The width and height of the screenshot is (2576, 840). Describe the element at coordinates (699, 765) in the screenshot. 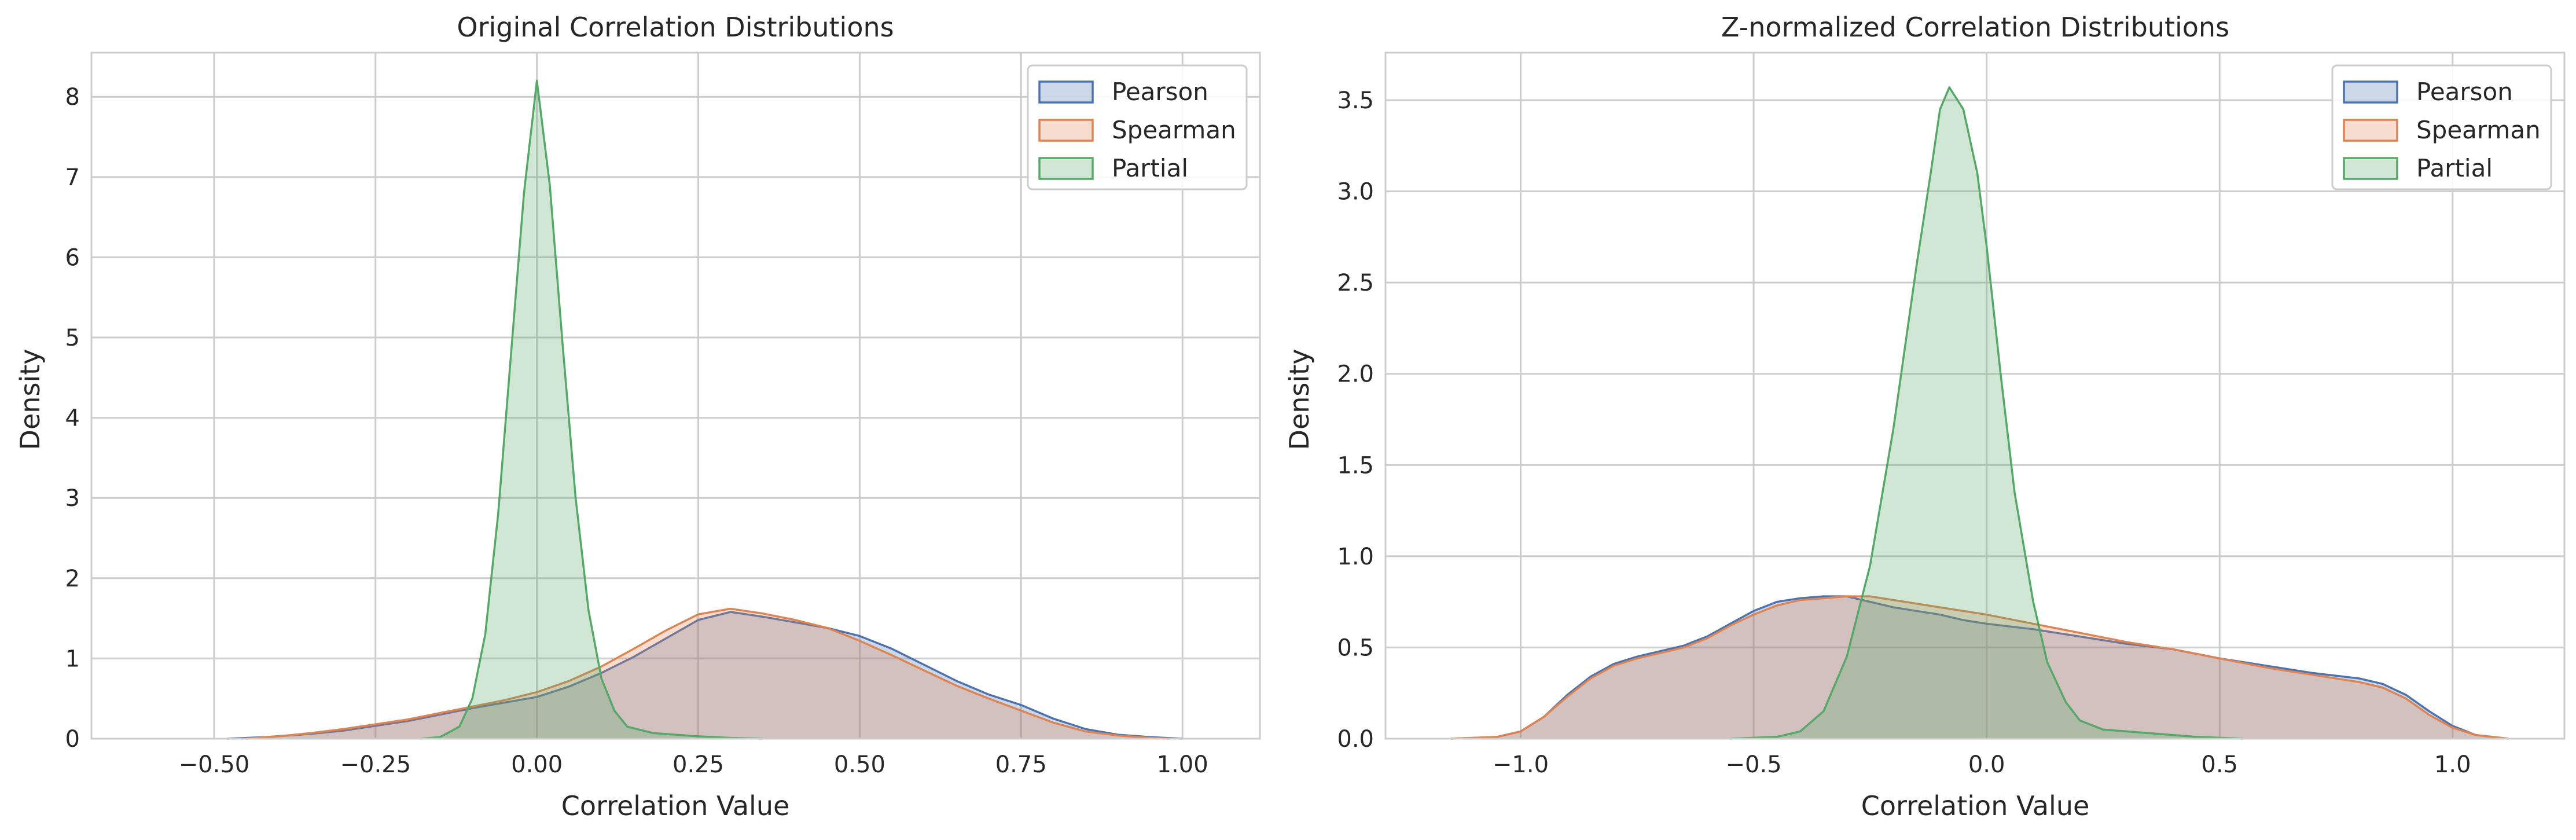

I see `x-tick-label: 0.25` at that location.